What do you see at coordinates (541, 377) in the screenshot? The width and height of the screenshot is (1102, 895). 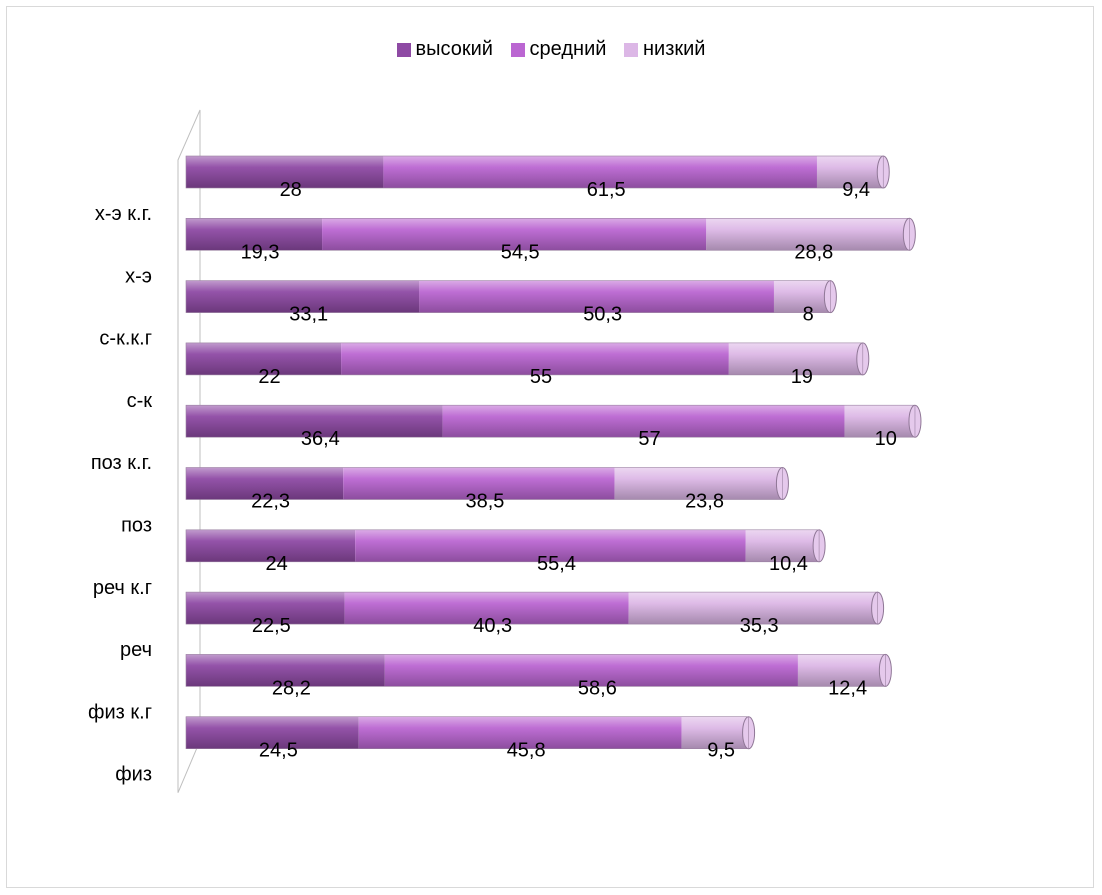 I see `value-label-1-3: 55` at bounding box center [541, 377].